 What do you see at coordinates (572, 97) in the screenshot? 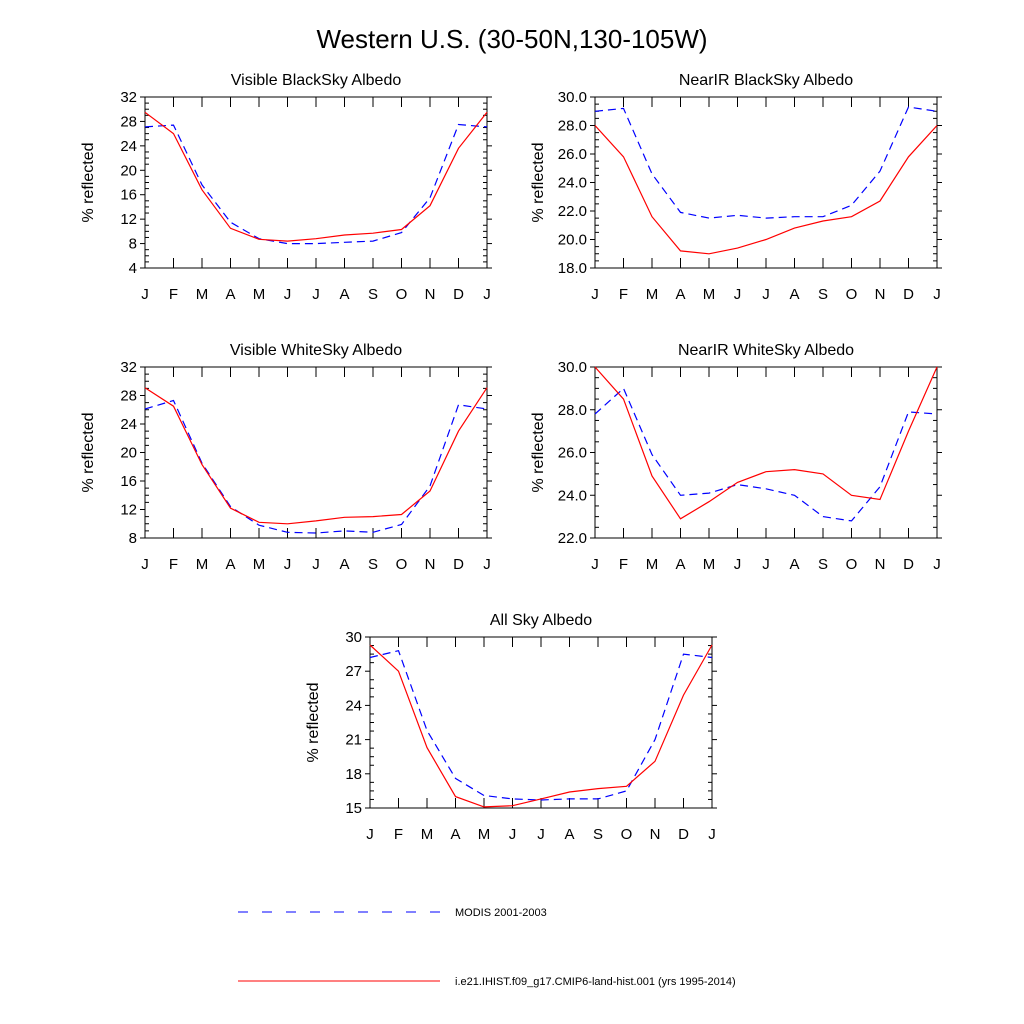
I see `y-tick-label: 30.0` at bounding box center [572, 97].